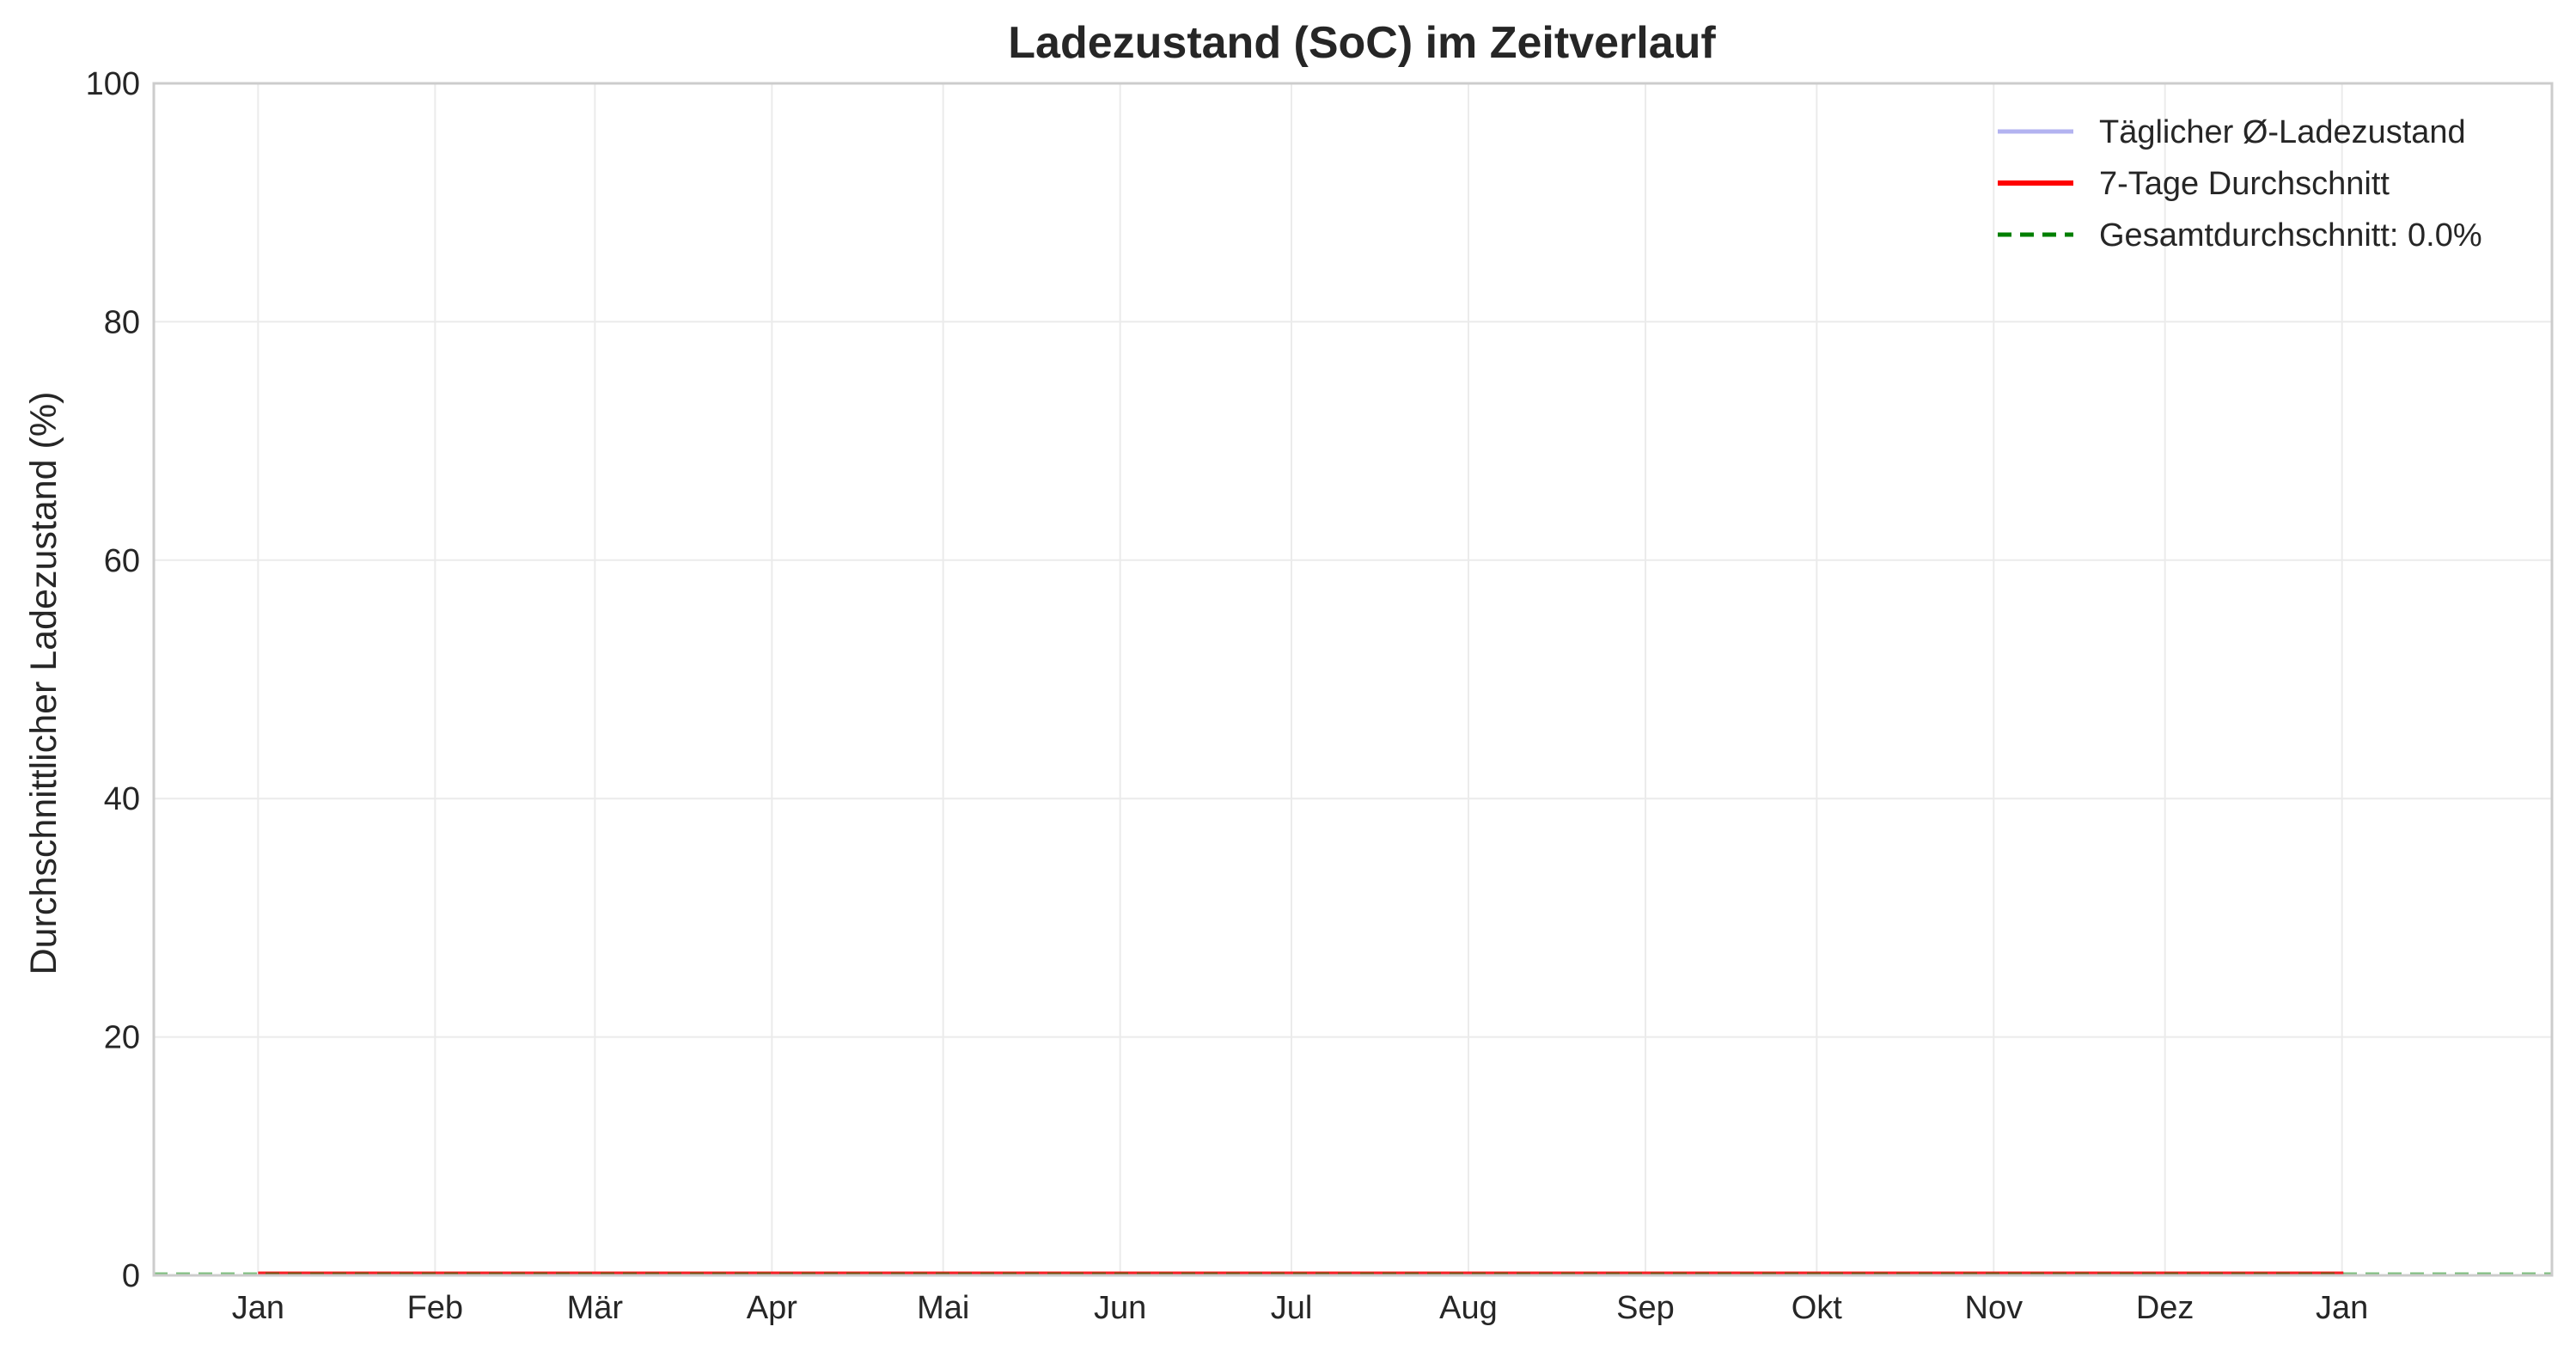 The height and width of the screenshot is (1351, 2576). I want to click on x-tick-label: Sep, so click(1645, 1308).